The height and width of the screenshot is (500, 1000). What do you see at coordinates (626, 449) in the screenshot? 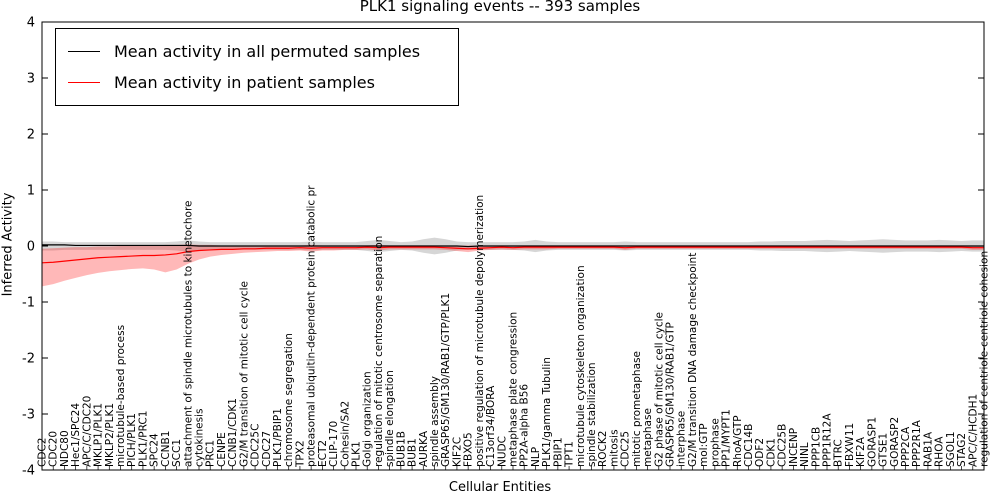
I see `svg-text: CDC25` at bounding box center [626, 449].